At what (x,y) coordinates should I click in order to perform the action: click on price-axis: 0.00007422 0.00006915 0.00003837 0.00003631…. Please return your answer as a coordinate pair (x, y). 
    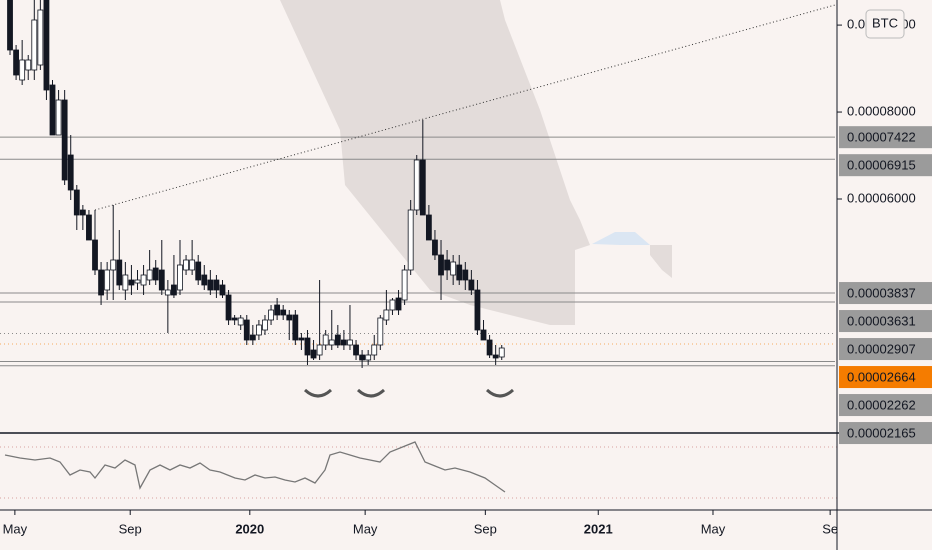
    Looking at the image, I should click on (884, 227).